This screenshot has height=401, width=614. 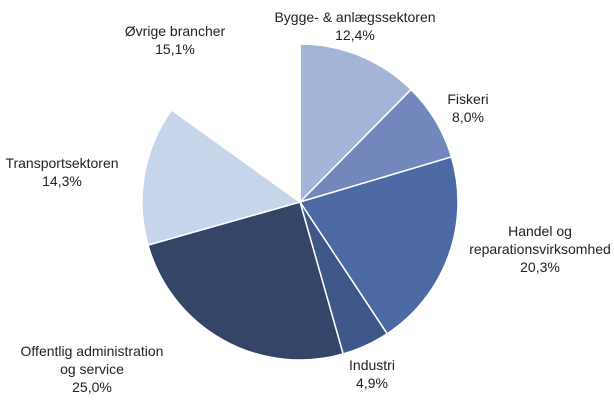 I want to click on slice-label: Offentlig administration og service, so click(x=92, y=360).